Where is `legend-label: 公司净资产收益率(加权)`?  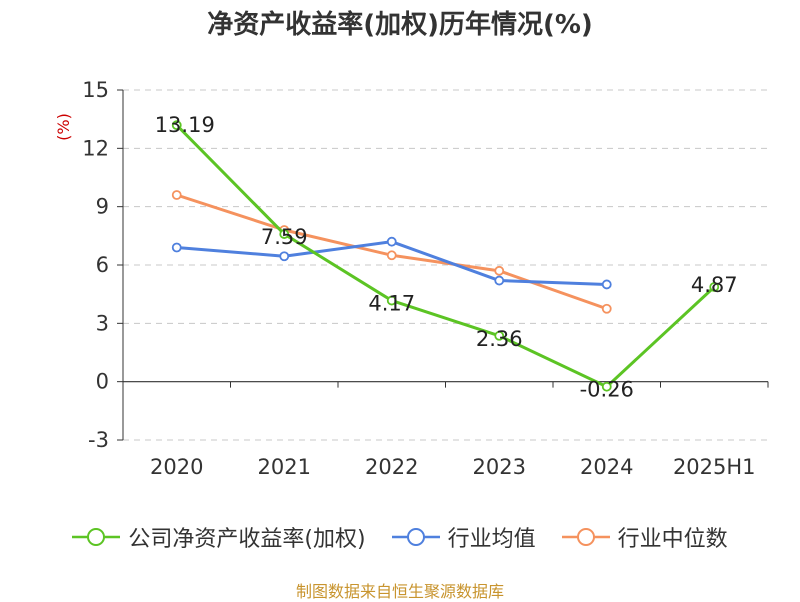 legend-label: 公司净资产收益率(加权) is located at coordinates (247, 539).